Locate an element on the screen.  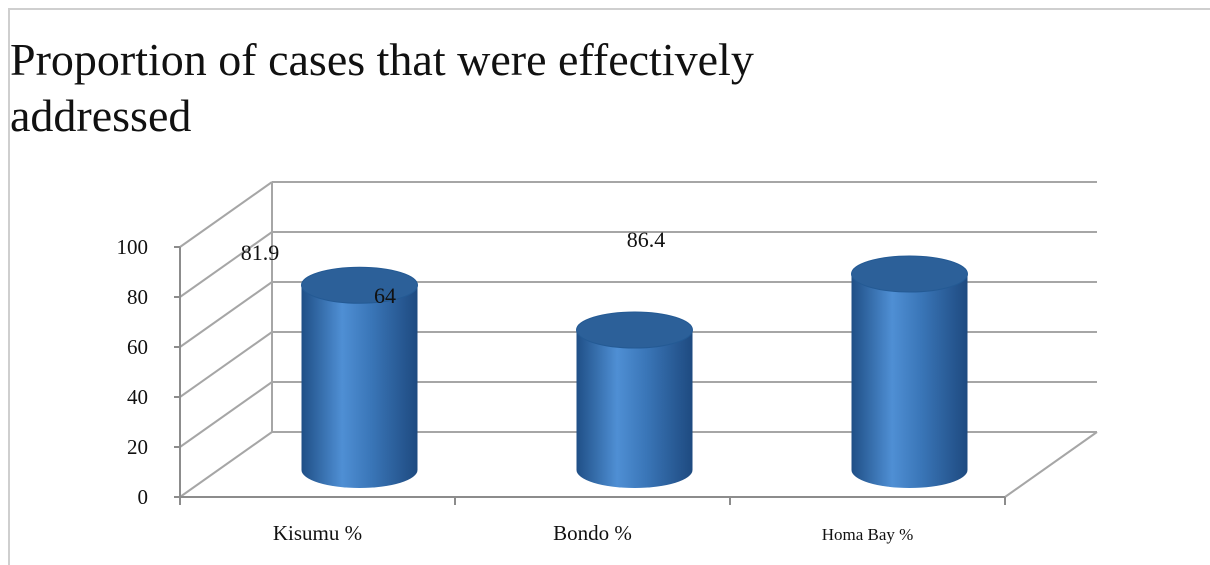
x-tick-label: Homa Bay % is located at coordinates (868, 534).